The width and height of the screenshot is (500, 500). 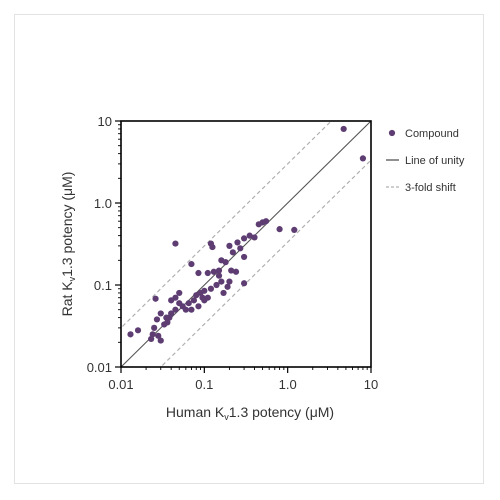 What do you see at coordinates (288, 384) in the screenshot?
I see `x-tick-label-2: 1.0` at bounding box center [288, 384].